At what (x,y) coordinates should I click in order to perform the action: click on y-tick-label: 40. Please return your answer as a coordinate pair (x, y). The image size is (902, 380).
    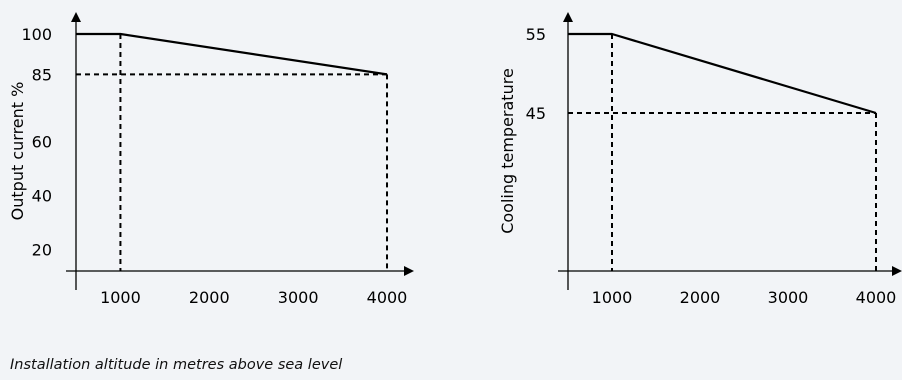
    Looking at the image, I should click on (42, 196).